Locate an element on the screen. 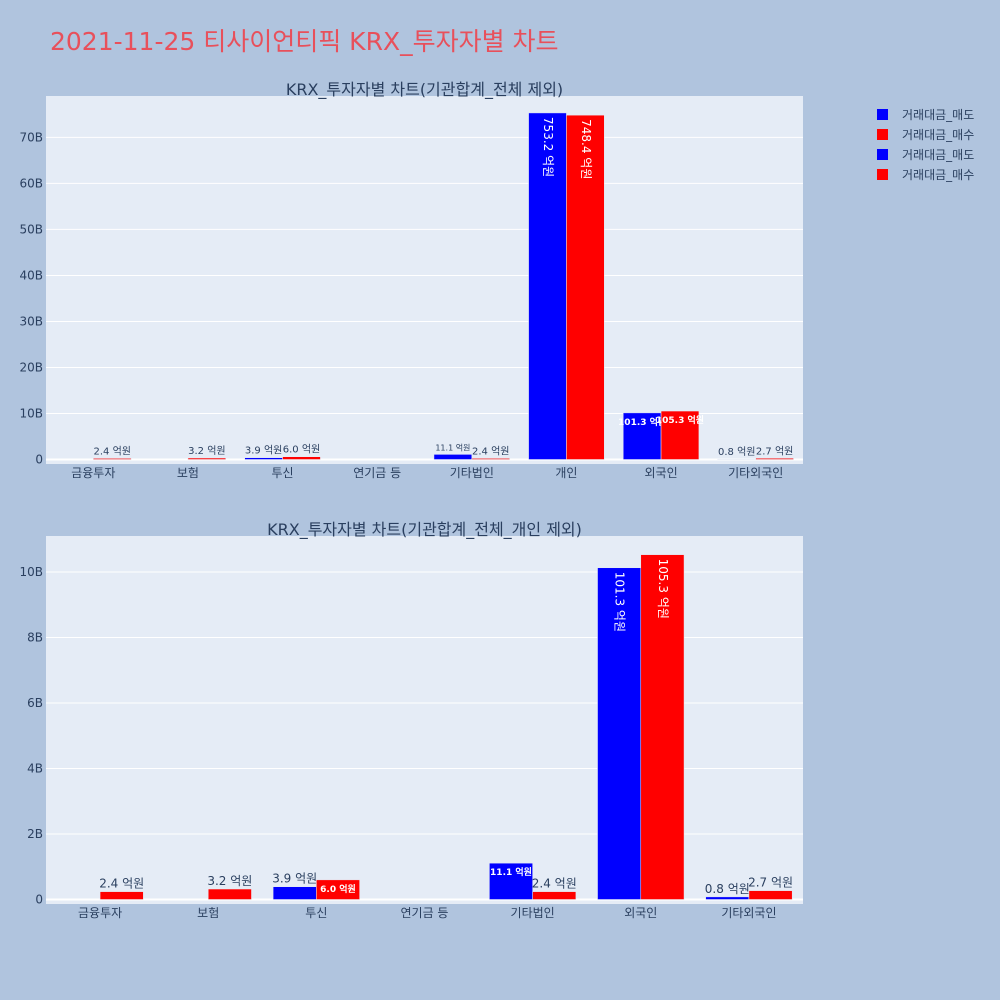 The image size is (1000, 1000). y-tick-label: 6B is located at coordinates (35, 703).